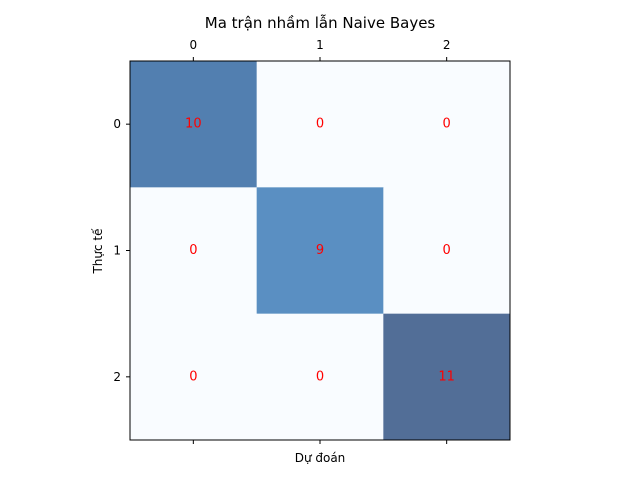  Describe the element at coordinates (117, 251) in the screenshot. I see `y-tick-label: 1` at that location.